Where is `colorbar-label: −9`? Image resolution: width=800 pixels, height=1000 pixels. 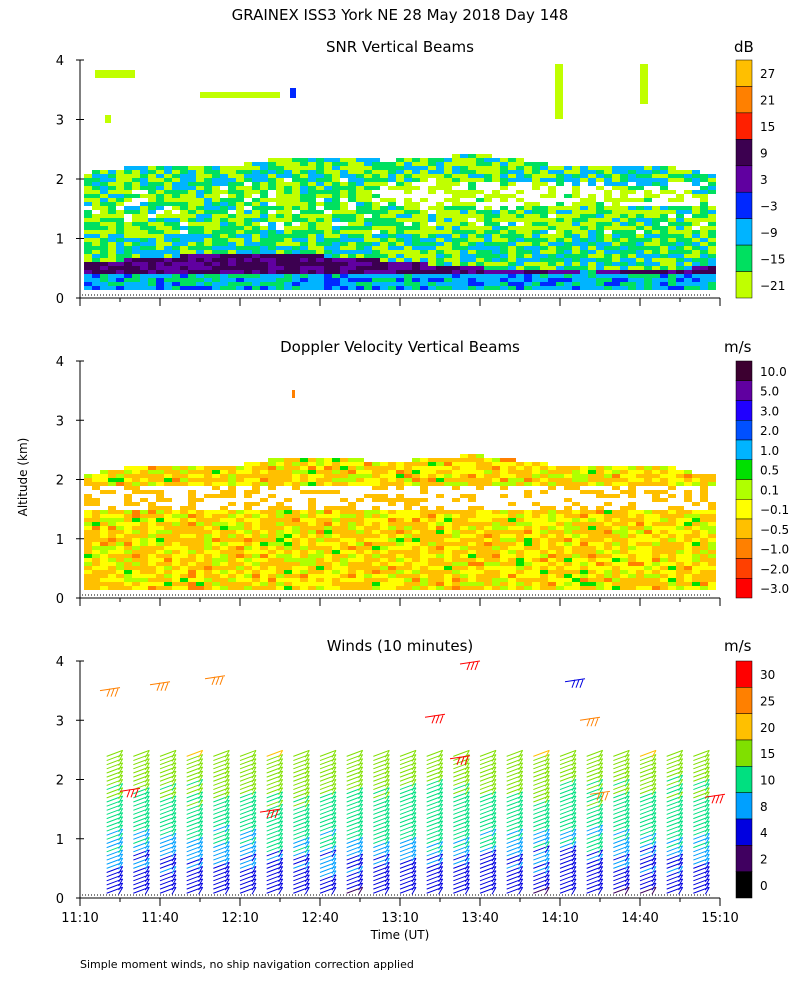 colorbar-label: −9 is located at coordinates (769, 233).